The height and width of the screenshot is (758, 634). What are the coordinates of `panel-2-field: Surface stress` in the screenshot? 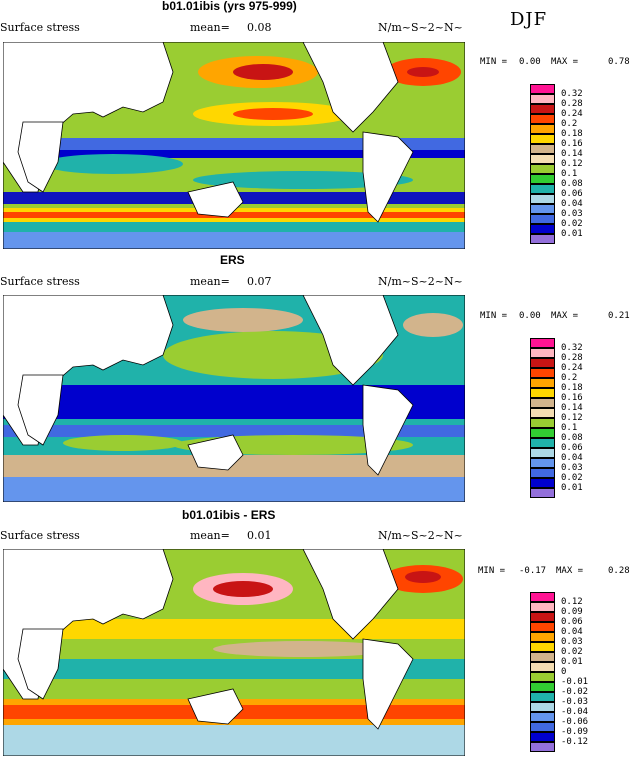 It's located at (40, 281).